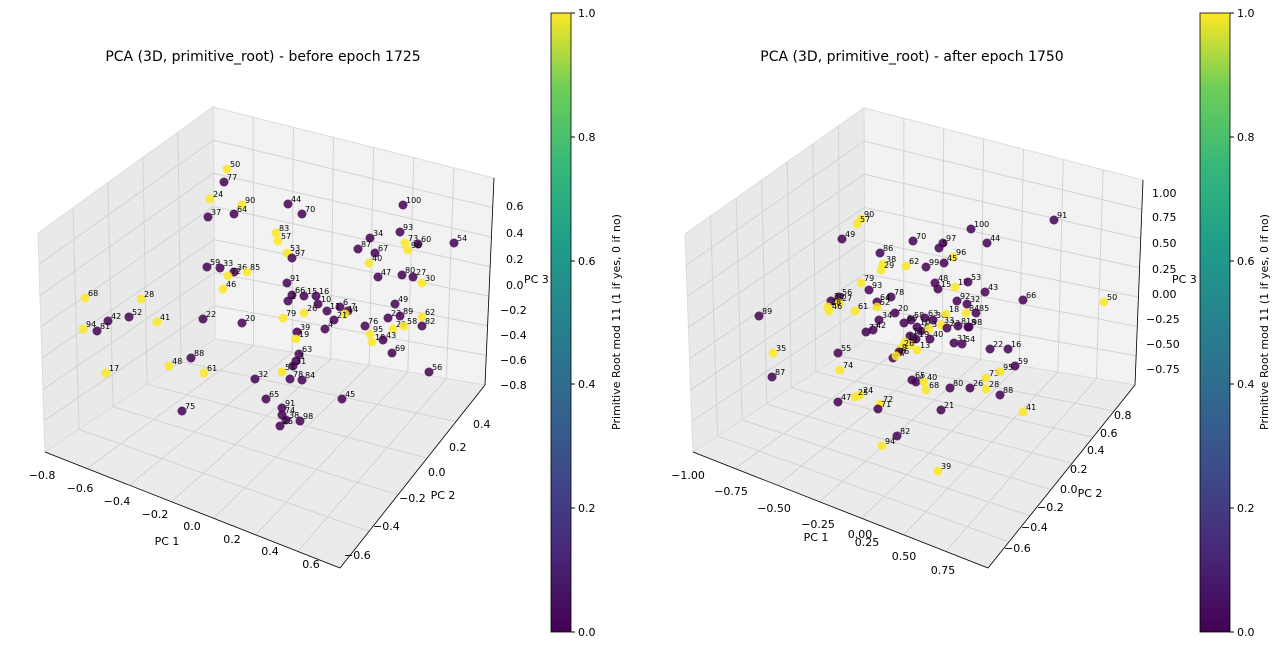  What do you see at coordinates (966, 321) in the screenshot?
I see `point-label: 81` at bounding box center [966, 321].